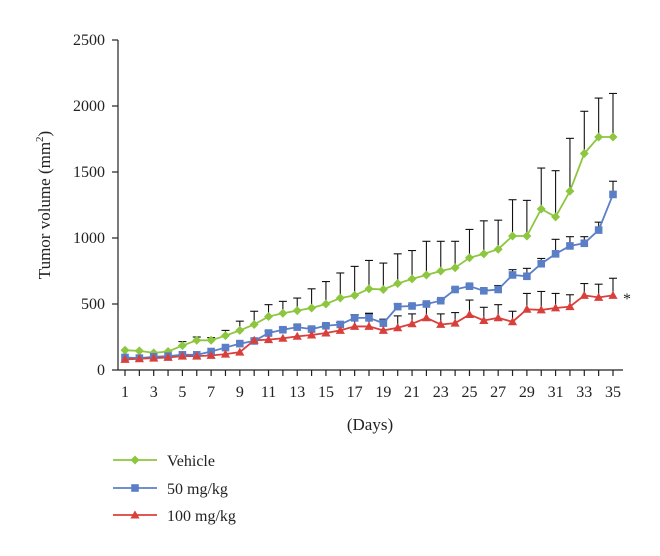  What do you see at coordinates (584, 392) in the screenshot?
I see `x-tick-label: 33` at bounding box center [584, 392].